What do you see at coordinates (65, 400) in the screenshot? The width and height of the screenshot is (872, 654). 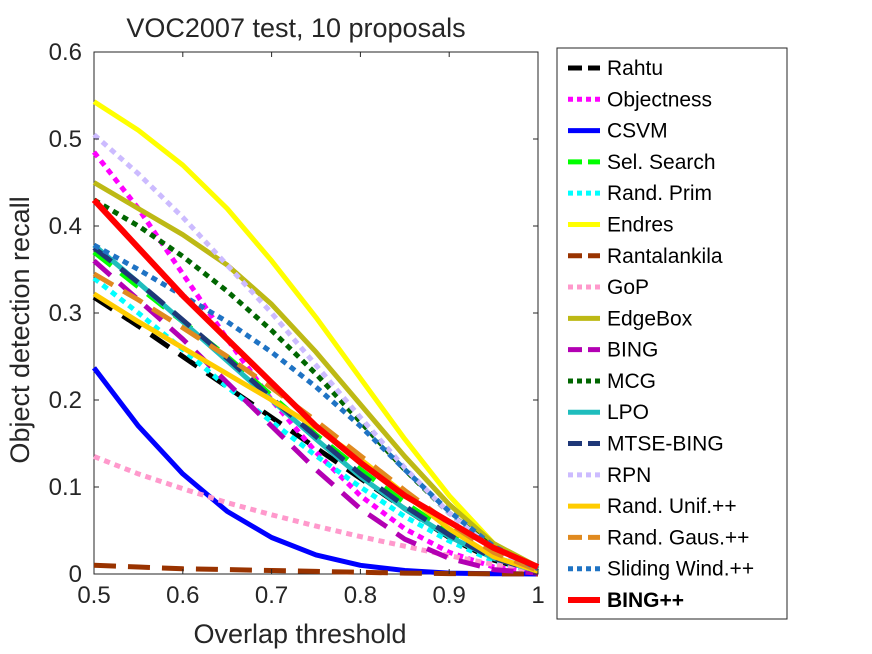 I see `y-tick-label: 0.2` at bounding box center [65, 400].